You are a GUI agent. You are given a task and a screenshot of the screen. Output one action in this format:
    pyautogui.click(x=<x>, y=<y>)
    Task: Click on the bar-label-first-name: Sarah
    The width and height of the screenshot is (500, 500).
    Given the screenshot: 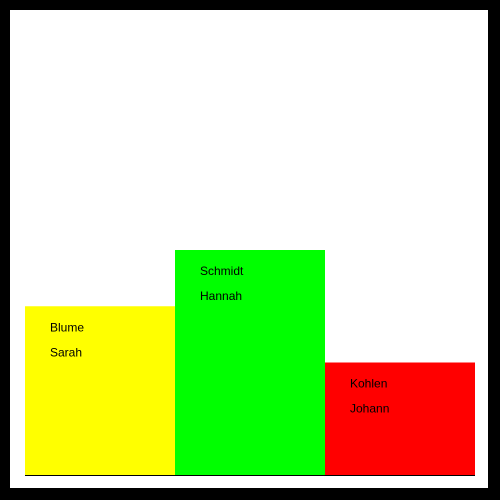 What is the action you would take?
    pyautogui.click(x=66, y=352)
    